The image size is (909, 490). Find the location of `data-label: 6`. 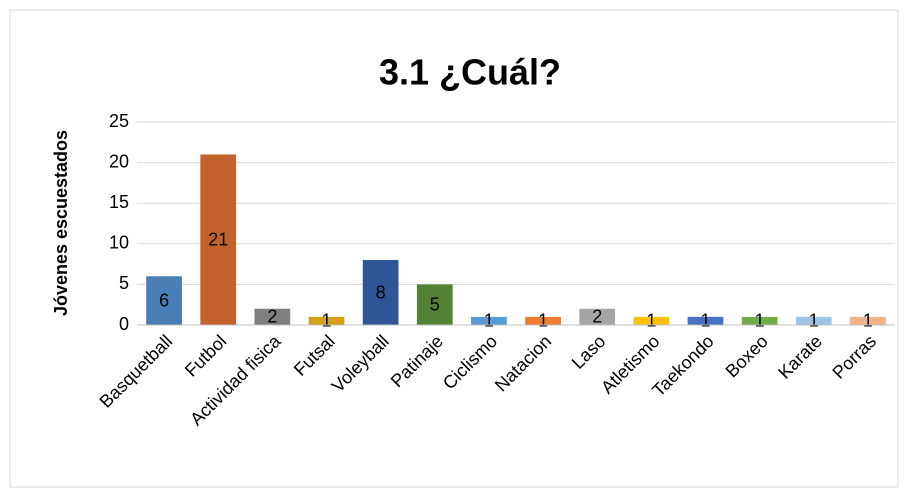

data-label: 6 is located at coordinates (164, 300).